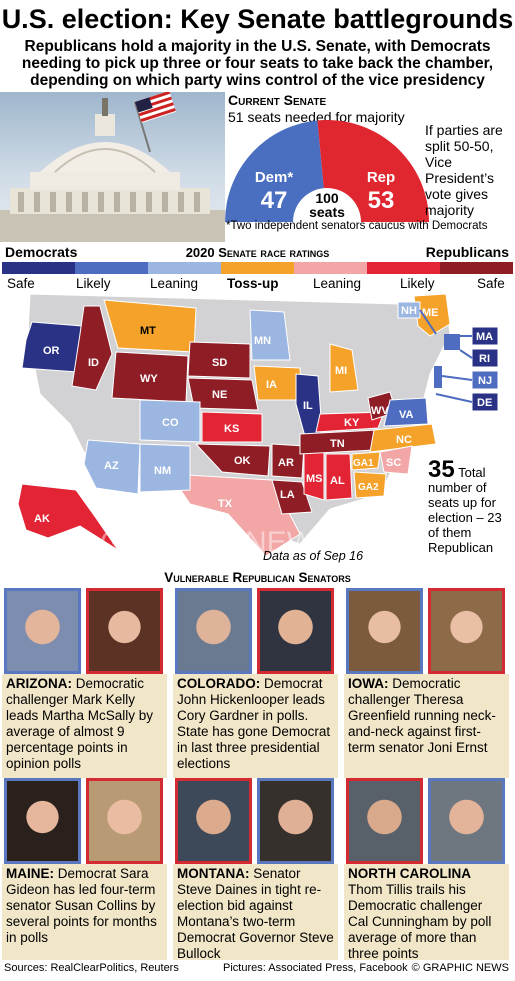 The height and width of the screenshot is (981, 515). What do you see at coordinates (314, 479) in the screenshot?
I see `map-label-ms: MS` at bounding box center [314, 479].